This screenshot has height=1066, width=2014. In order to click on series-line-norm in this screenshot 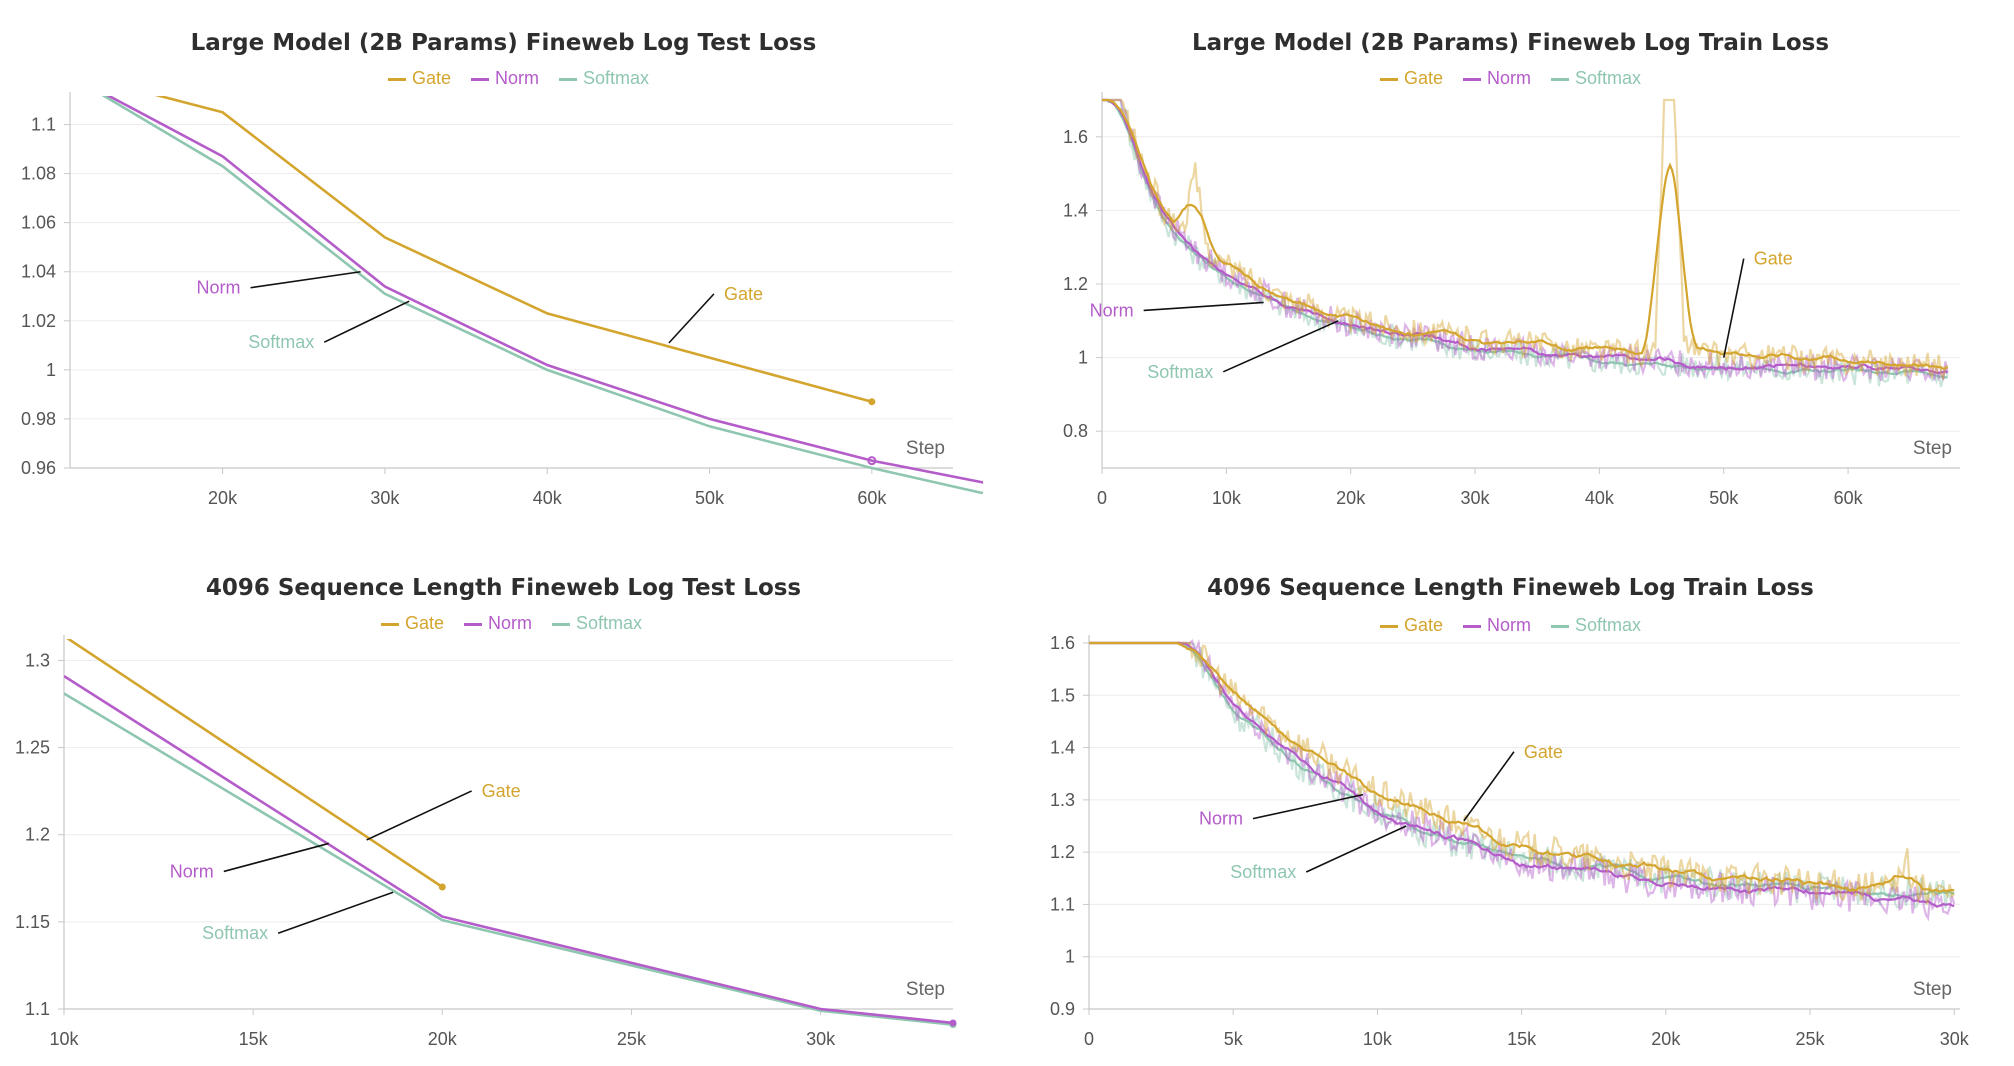, I will do `click(1522, 774)`.